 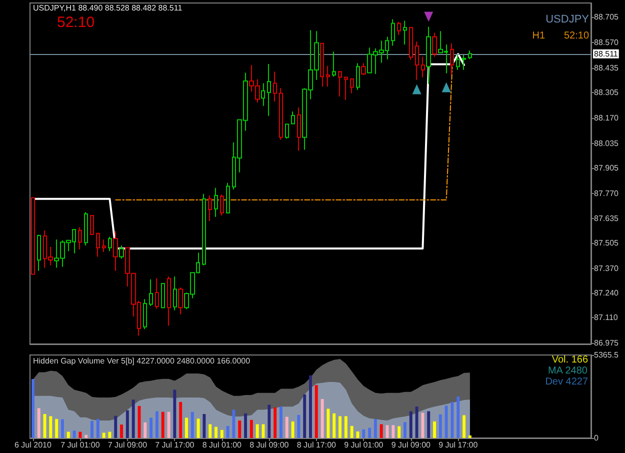 I want to click on x-tick-label: 7 Jul 17:00, so click(x=175, y=445).